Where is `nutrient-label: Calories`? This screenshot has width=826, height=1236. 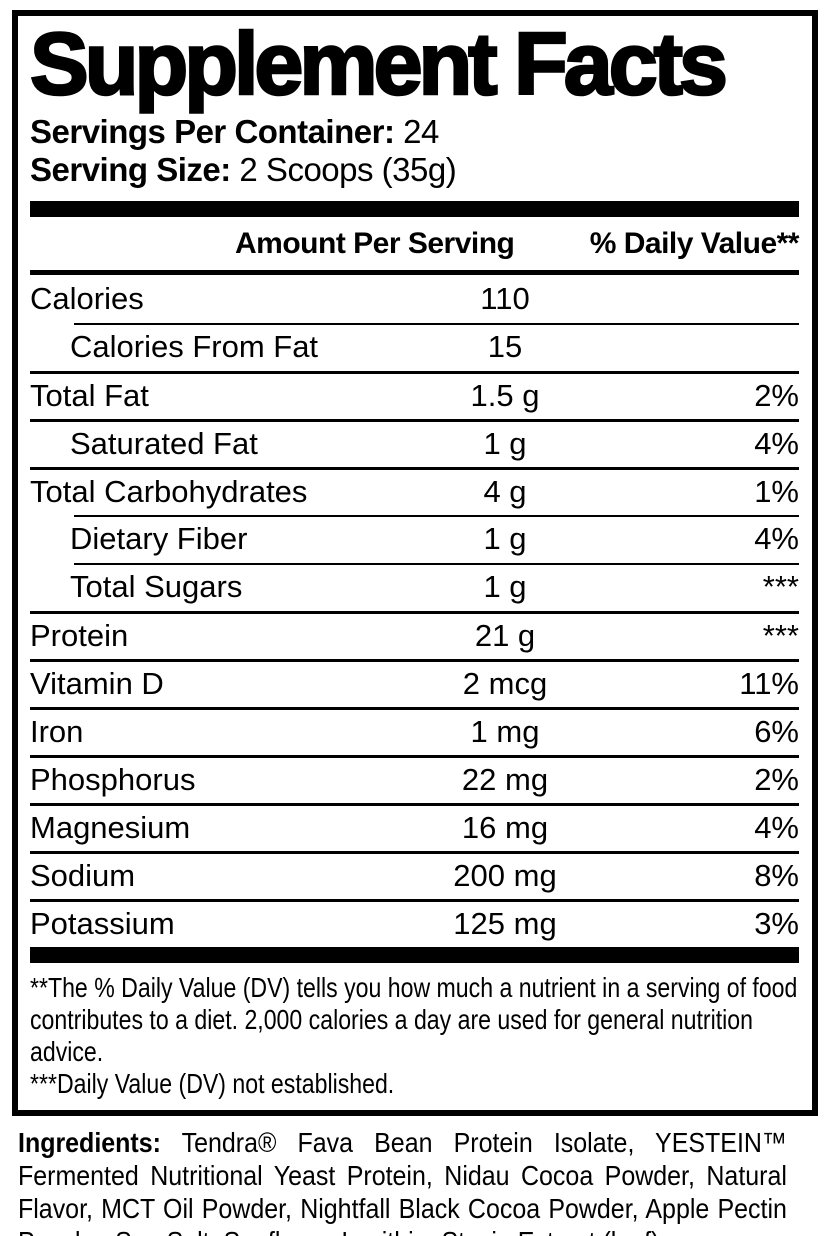 nutrient-label: Calories is located at coordinates (87, 298).